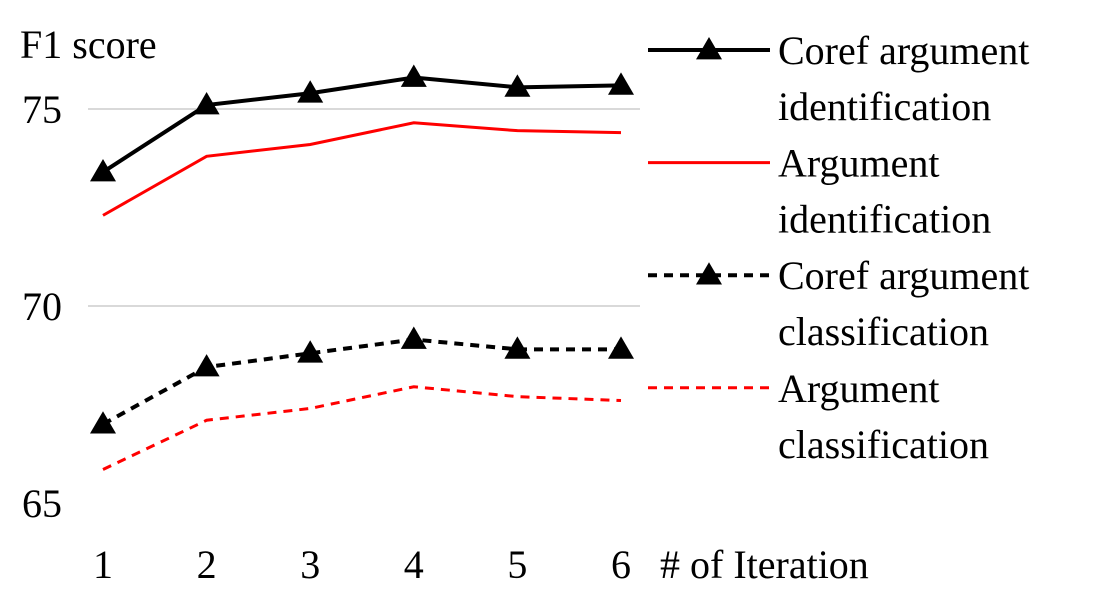 This screenshot has height=605, width=1113. What do you see at coordinates (517, 564) in the screenshot?
I see `x-tick-label: 5` at bounding box center [517, 564].